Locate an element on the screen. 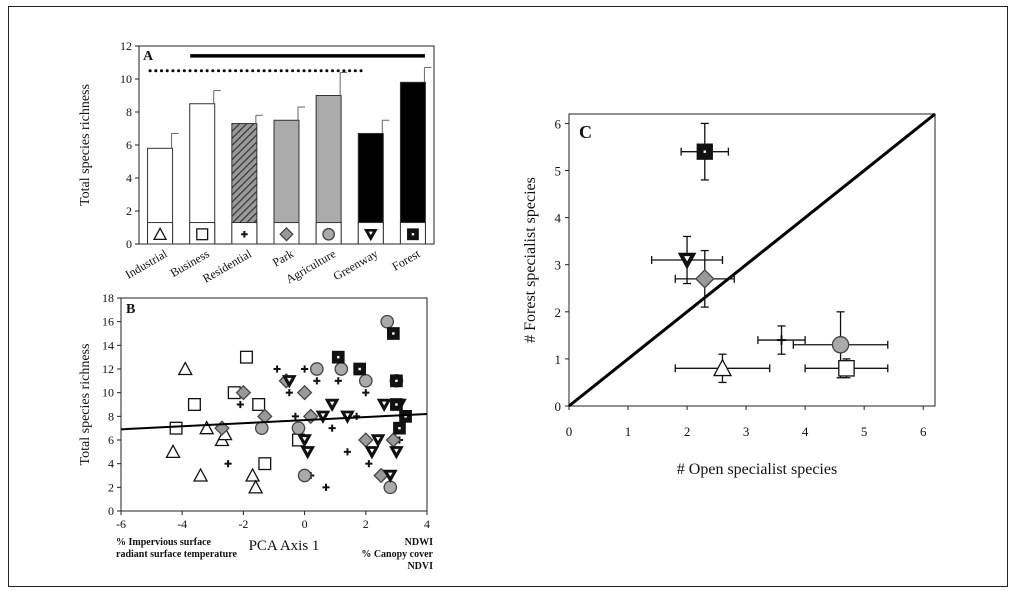  x-category-label: Park is located at coordinates (283, 257).